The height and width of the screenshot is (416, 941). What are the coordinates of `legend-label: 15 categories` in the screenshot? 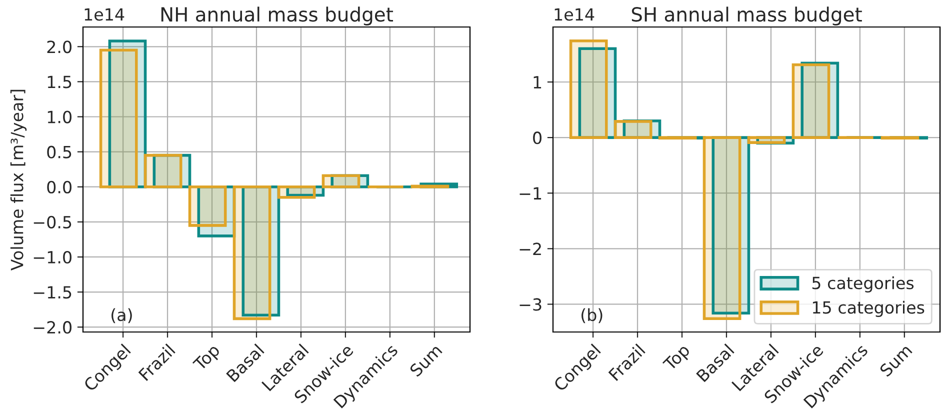 It's located at (868, 308).